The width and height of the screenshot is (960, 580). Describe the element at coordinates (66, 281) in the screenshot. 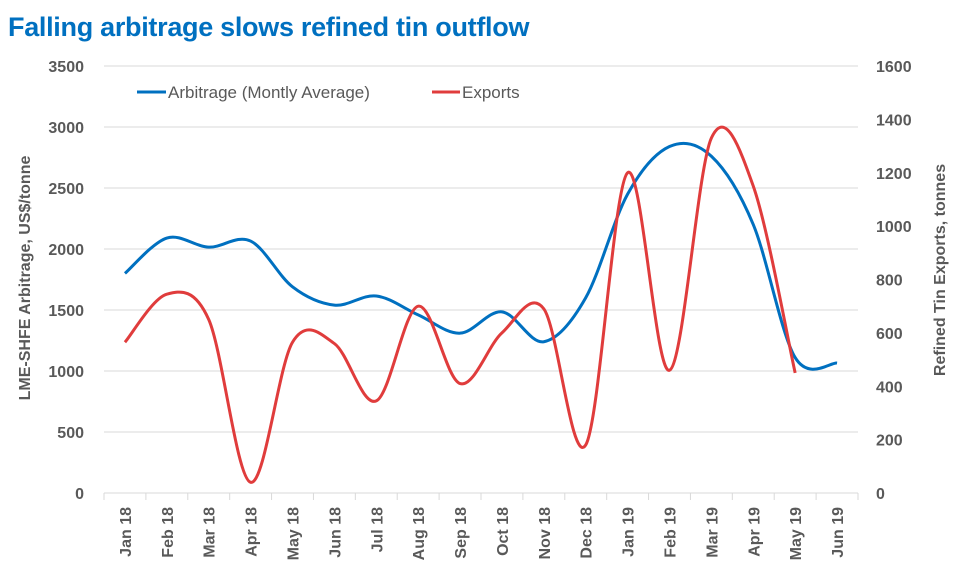

I see `y-axis-left: 0 500 1000 1500 2000 2500 3000 3500` at that location.